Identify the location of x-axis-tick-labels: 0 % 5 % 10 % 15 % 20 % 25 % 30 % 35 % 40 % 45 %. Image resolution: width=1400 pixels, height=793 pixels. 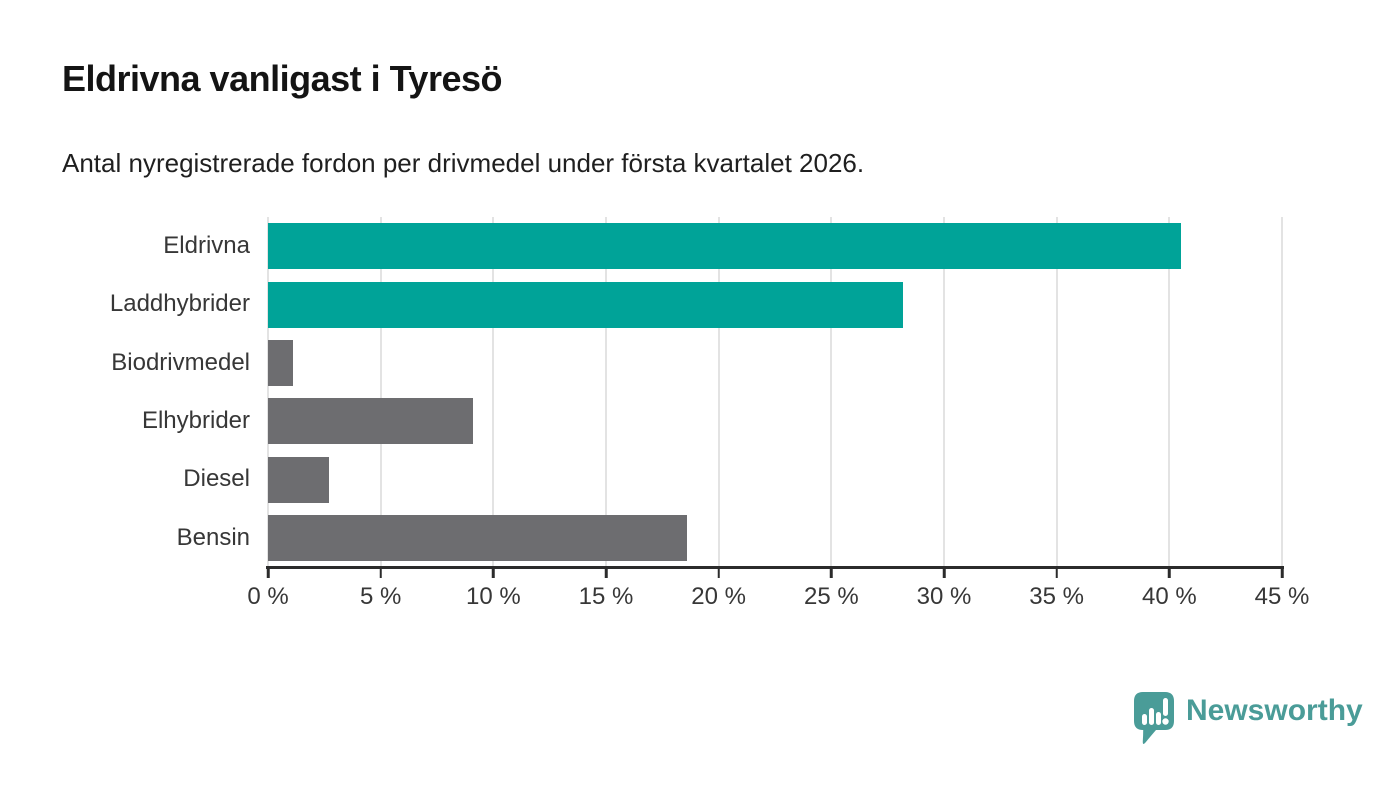
(778, 598).